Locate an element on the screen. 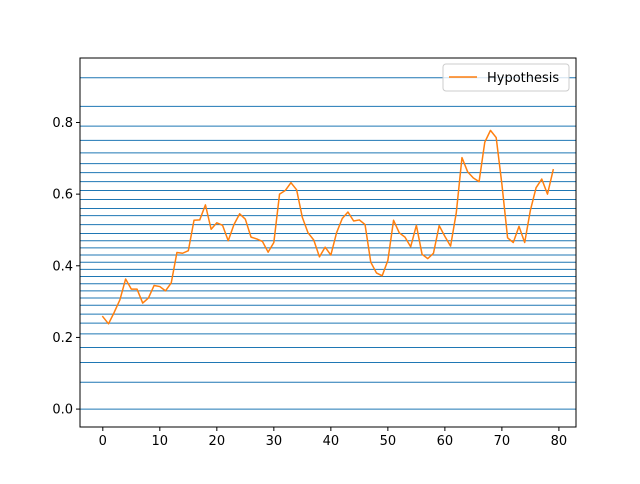 Image resolution: width=640 pixels, height=484 pixels. x-tick-label: 70 is located at coordinates (502, 441).